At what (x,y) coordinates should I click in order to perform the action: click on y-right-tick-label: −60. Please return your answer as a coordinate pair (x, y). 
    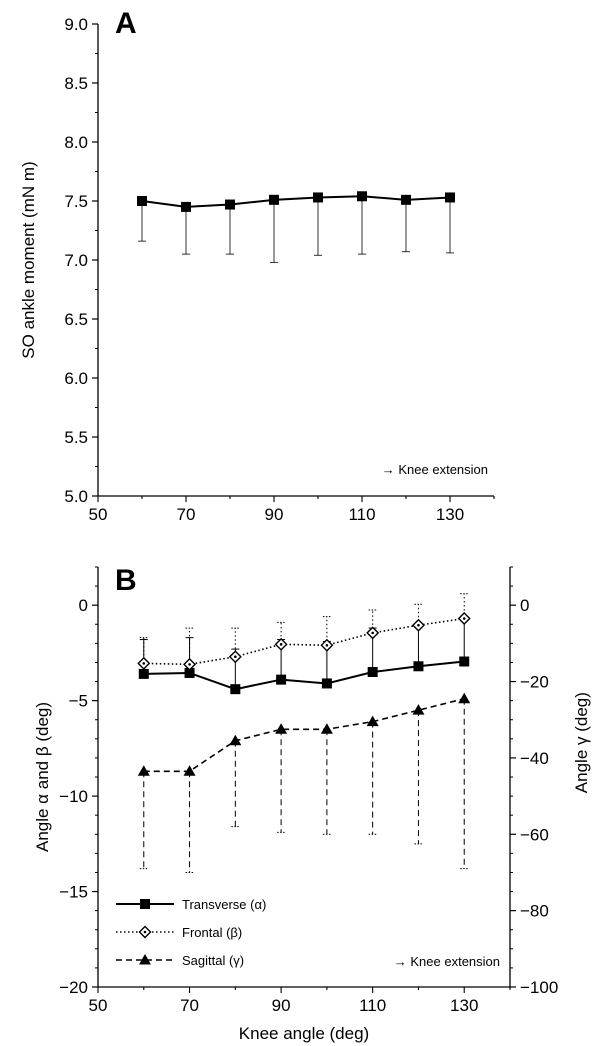
    Looking at the image, I should click on (534, 834).